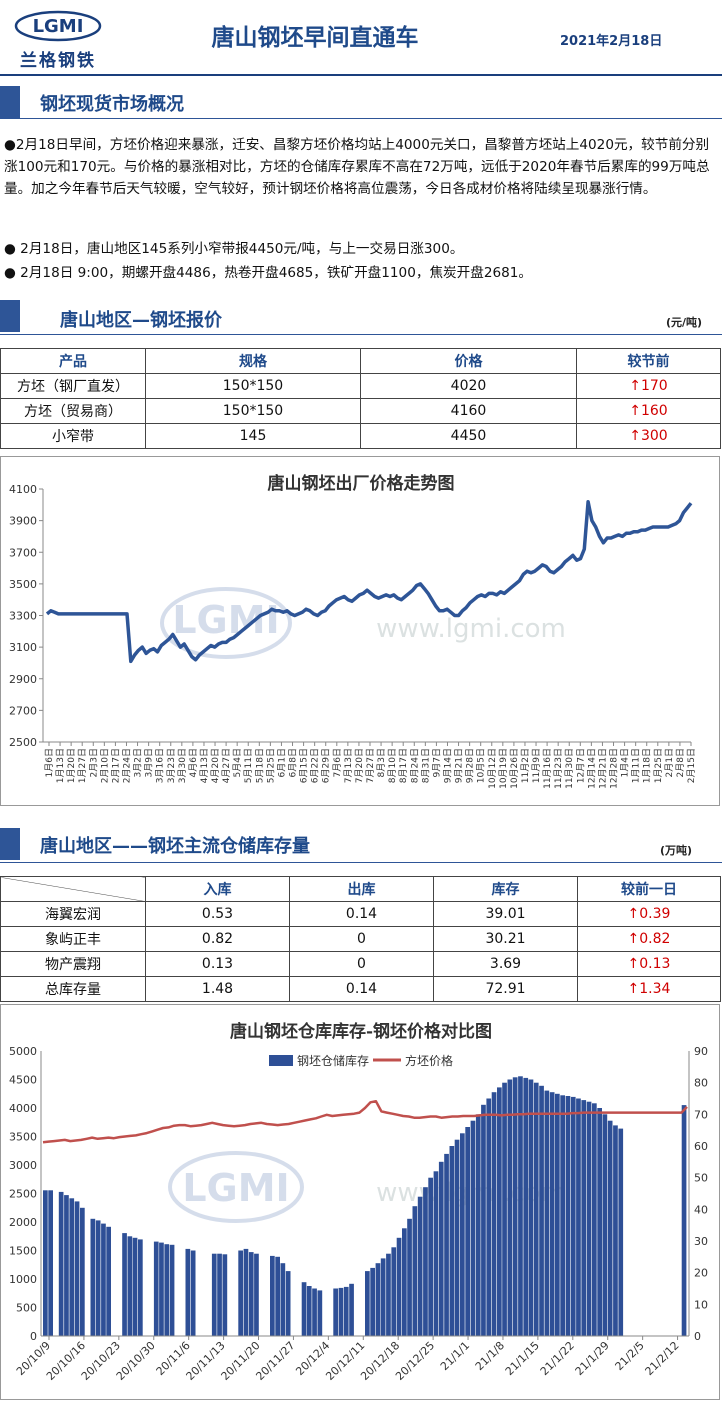  What do you see at coordinates (23, 1279) in the screenshot?
I see `left-tick-label: 1000` at bounding box center [23, 1279].